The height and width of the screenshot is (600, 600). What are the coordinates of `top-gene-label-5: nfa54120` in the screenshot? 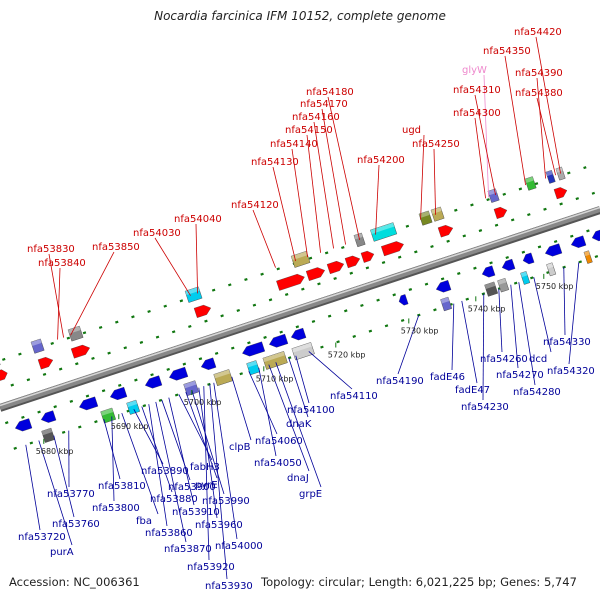 It's located at (255, 205).